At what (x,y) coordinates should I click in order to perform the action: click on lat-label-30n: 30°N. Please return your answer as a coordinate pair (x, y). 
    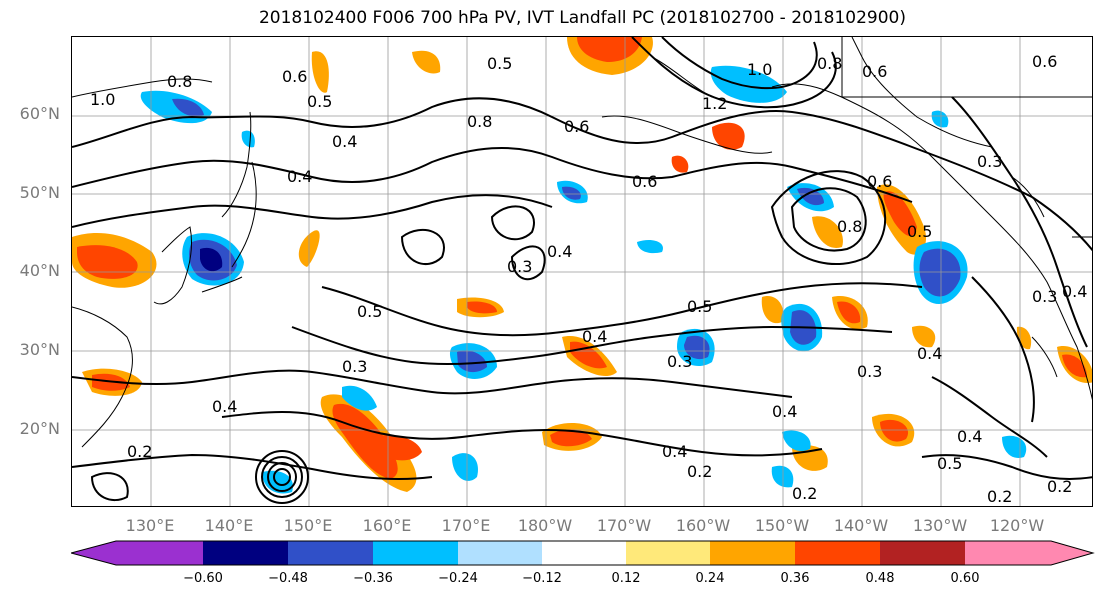
    Looking at the image, I should click on (39, 349).